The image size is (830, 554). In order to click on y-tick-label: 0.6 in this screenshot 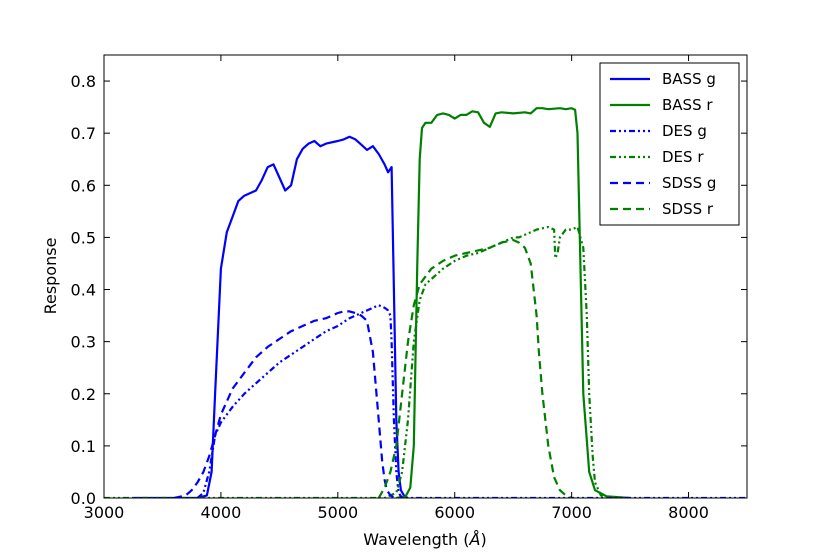, I will do `click(83, 185)`.